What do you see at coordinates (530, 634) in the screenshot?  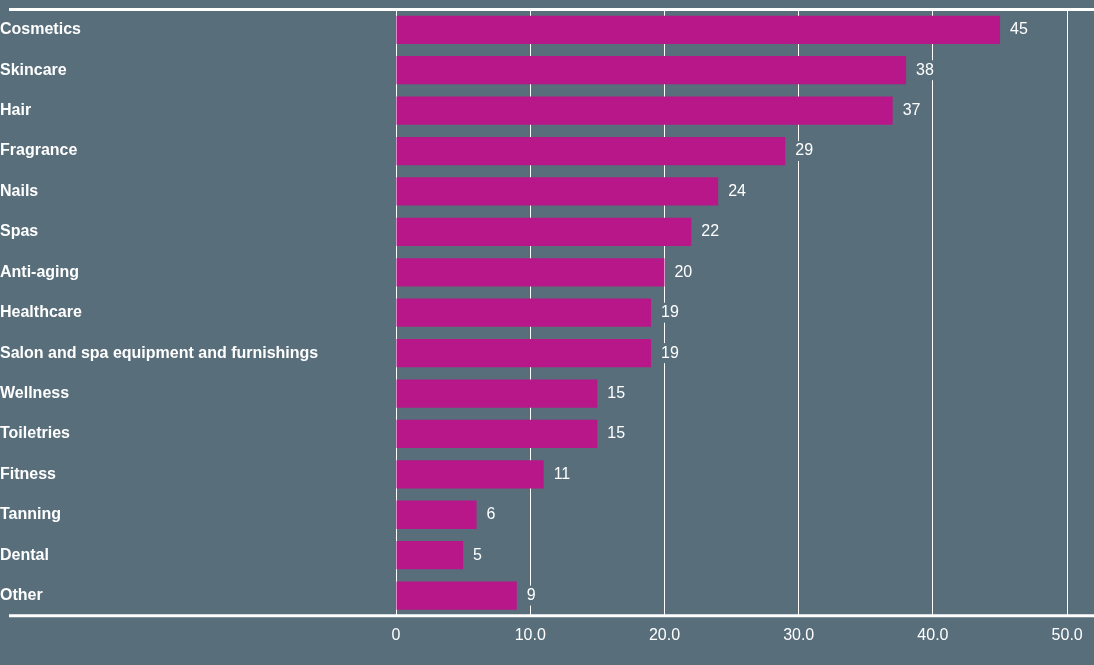 I see `x-tick-label: 10.0` at bounding box center [530, 634].